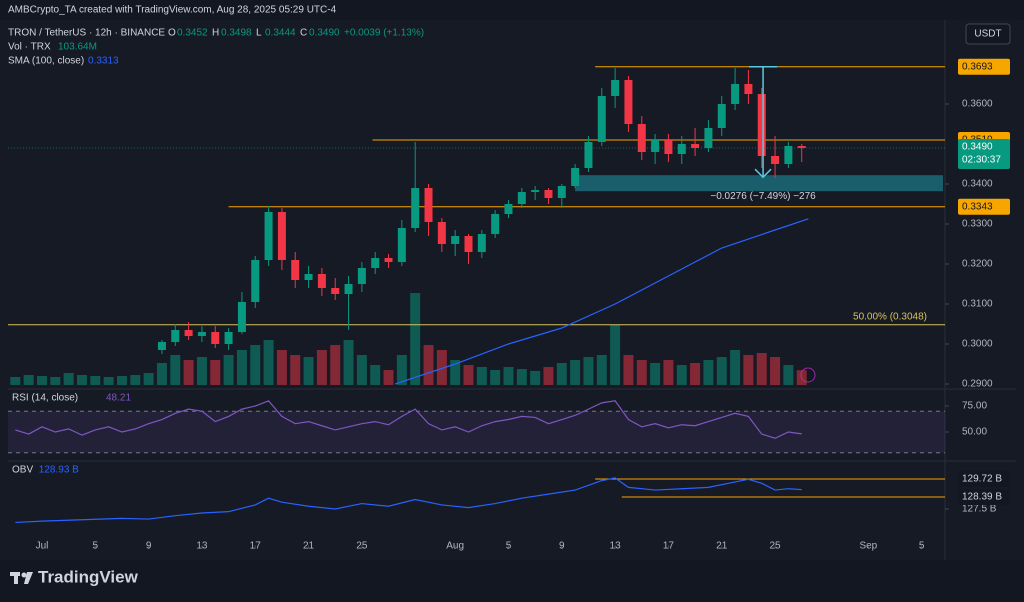 The image size is (1024, 602). Describe the element at coordinates (42, 546) in the screenshot. I see `x-tick-label: Jul` at that location.